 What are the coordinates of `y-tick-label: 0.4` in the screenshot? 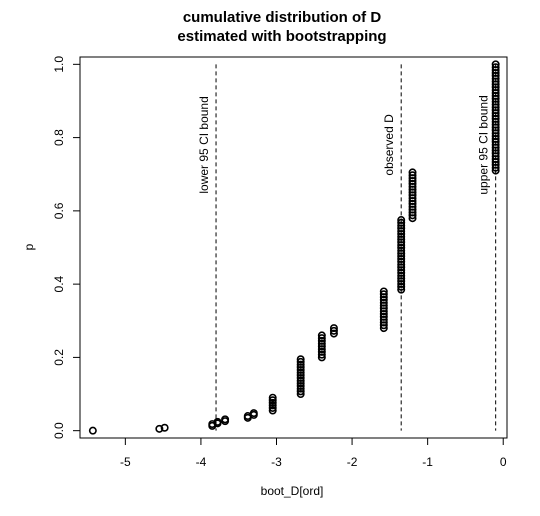 It's located at (59, 283).